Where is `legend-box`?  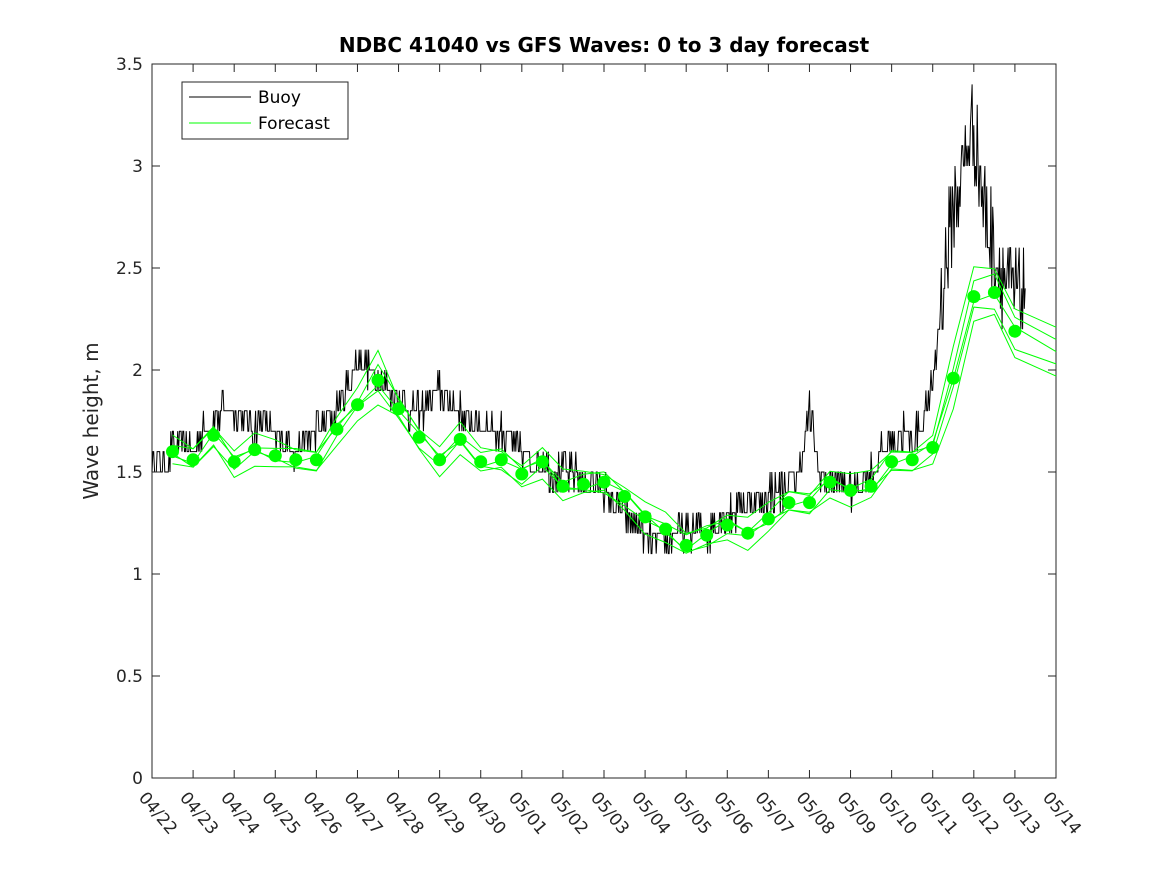 legend-box is located at coordinates (265, 110).